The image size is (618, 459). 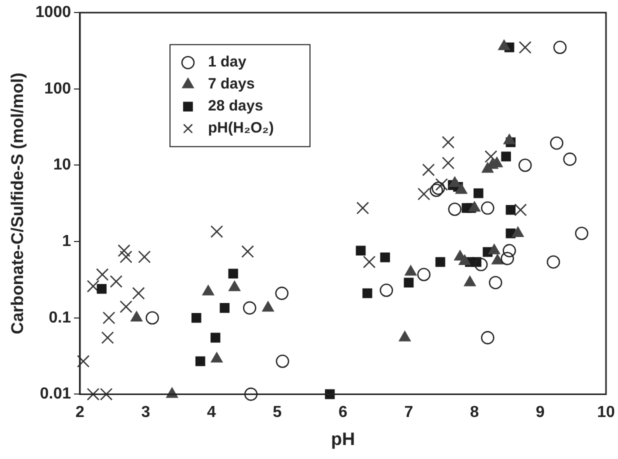 I want to click on x-tick-label: 5, so click(x=277, y=413).